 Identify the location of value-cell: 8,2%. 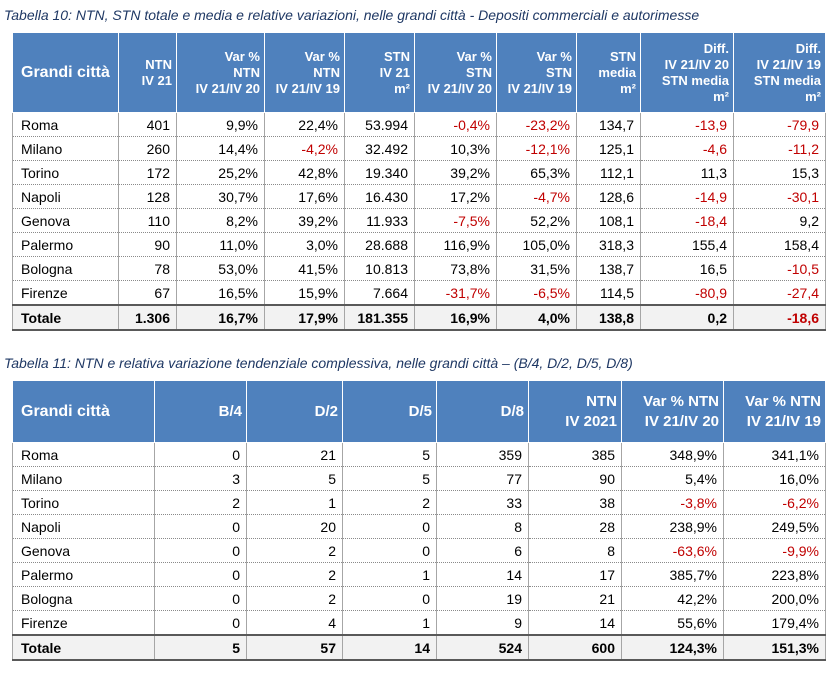
(220, 220).